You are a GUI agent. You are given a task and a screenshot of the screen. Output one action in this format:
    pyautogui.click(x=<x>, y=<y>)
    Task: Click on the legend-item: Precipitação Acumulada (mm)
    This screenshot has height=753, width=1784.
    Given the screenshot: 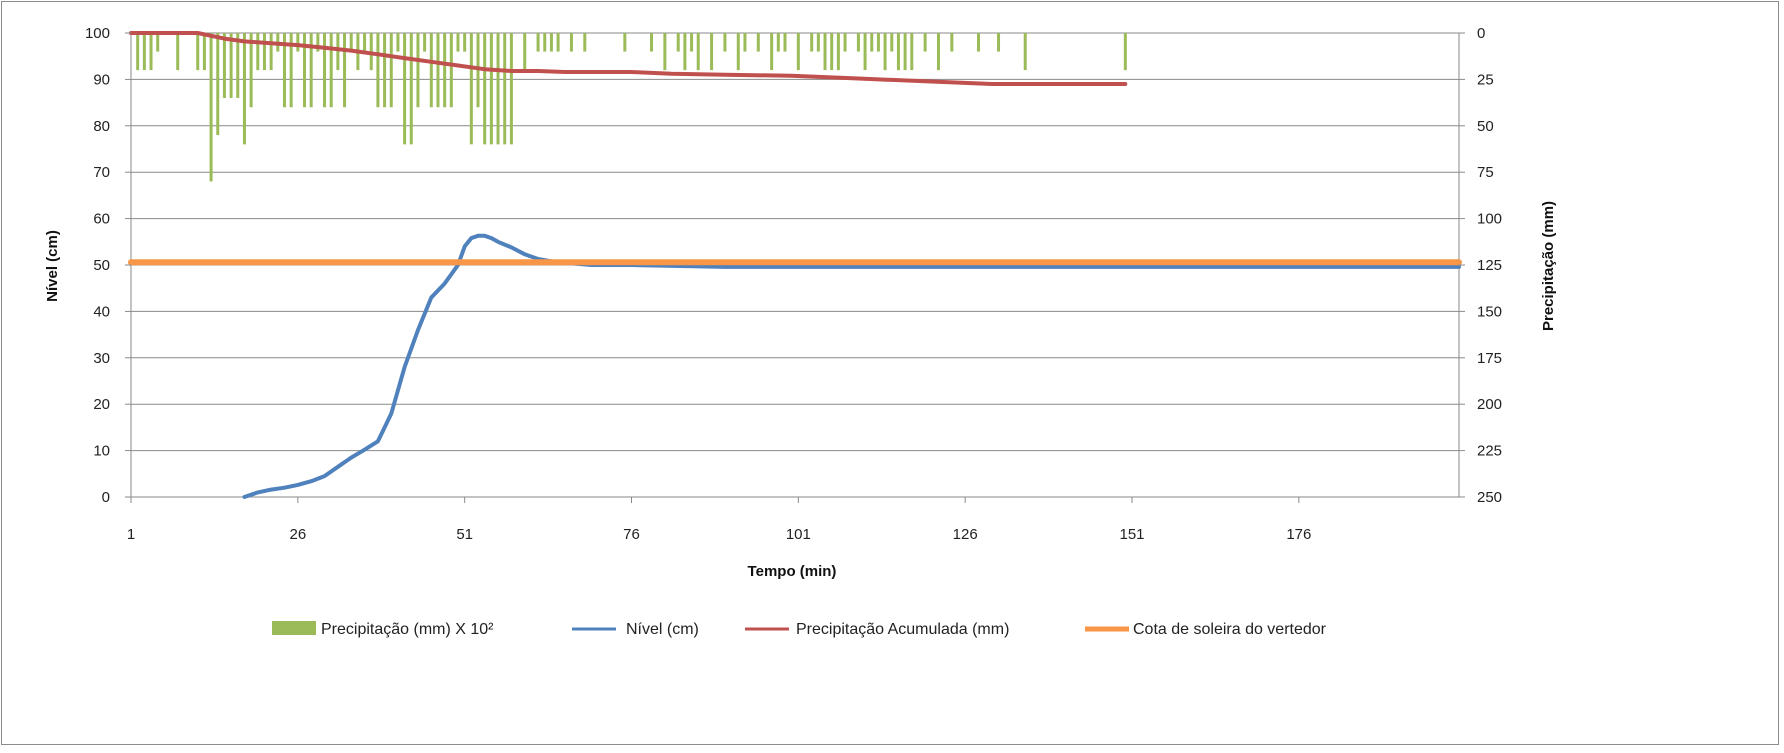 What is the action you would take?
    pyautogui.click(x=877, y=629)
    